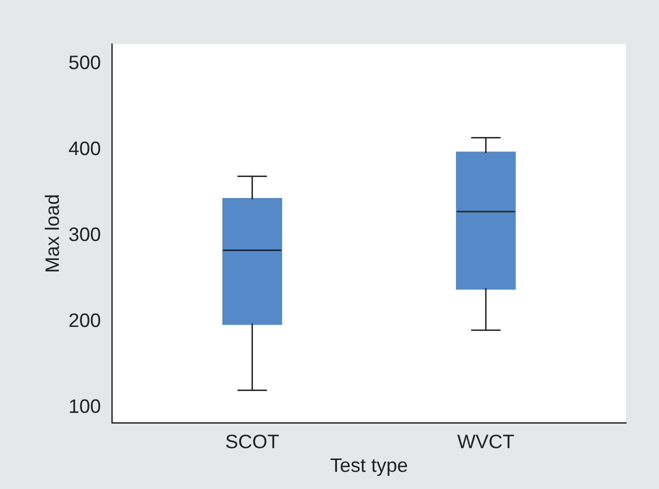 This screenshot has height=489, width=659. Describe the element at coordinates (369, 467) in the screenshot. I see `x-axis-title: Test type` at that location.